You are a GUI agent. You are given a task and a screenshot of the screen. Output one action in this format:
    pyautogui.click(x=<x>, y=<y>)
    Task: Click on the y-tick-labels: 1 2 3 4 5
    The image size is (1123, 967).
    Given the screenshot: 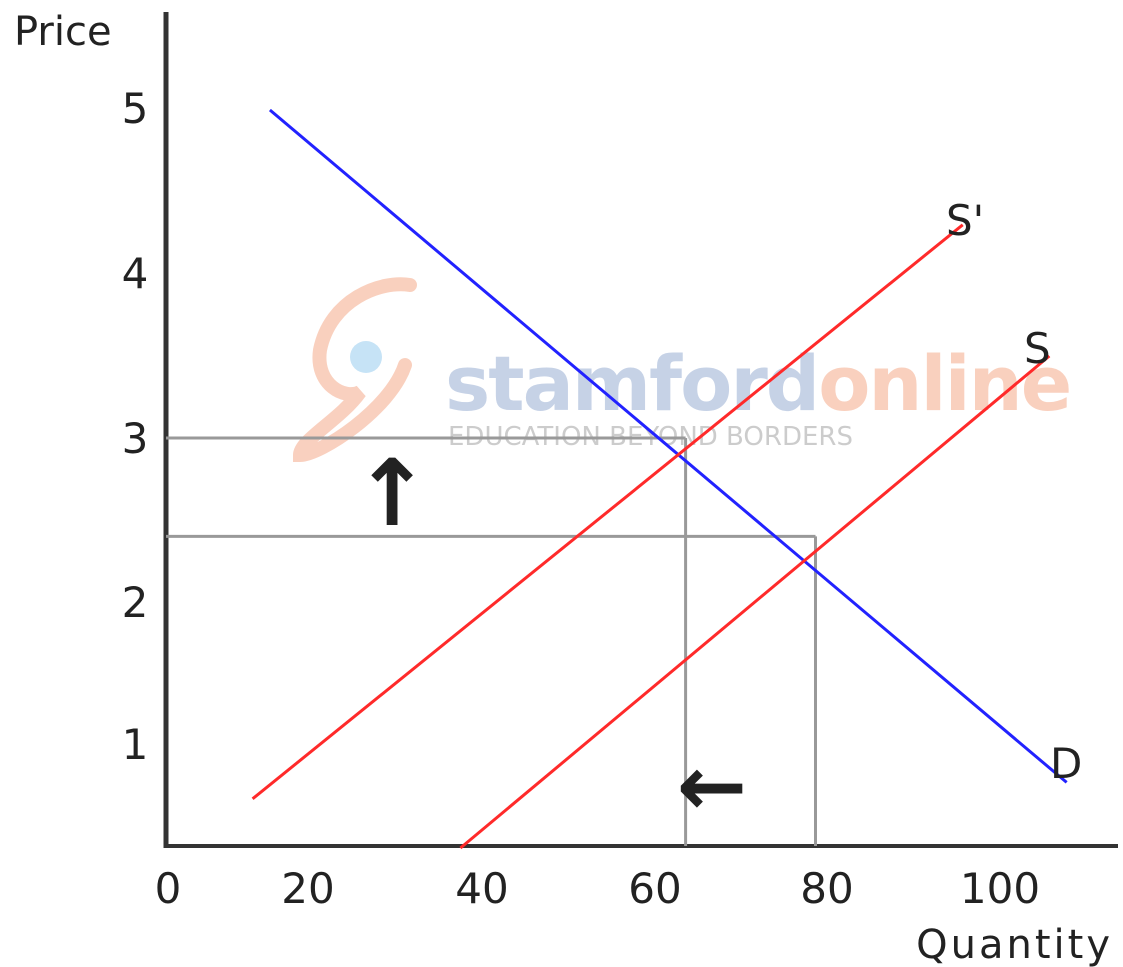 What is the action you would take?
    pyautogui.click(x=135, y=426)
    